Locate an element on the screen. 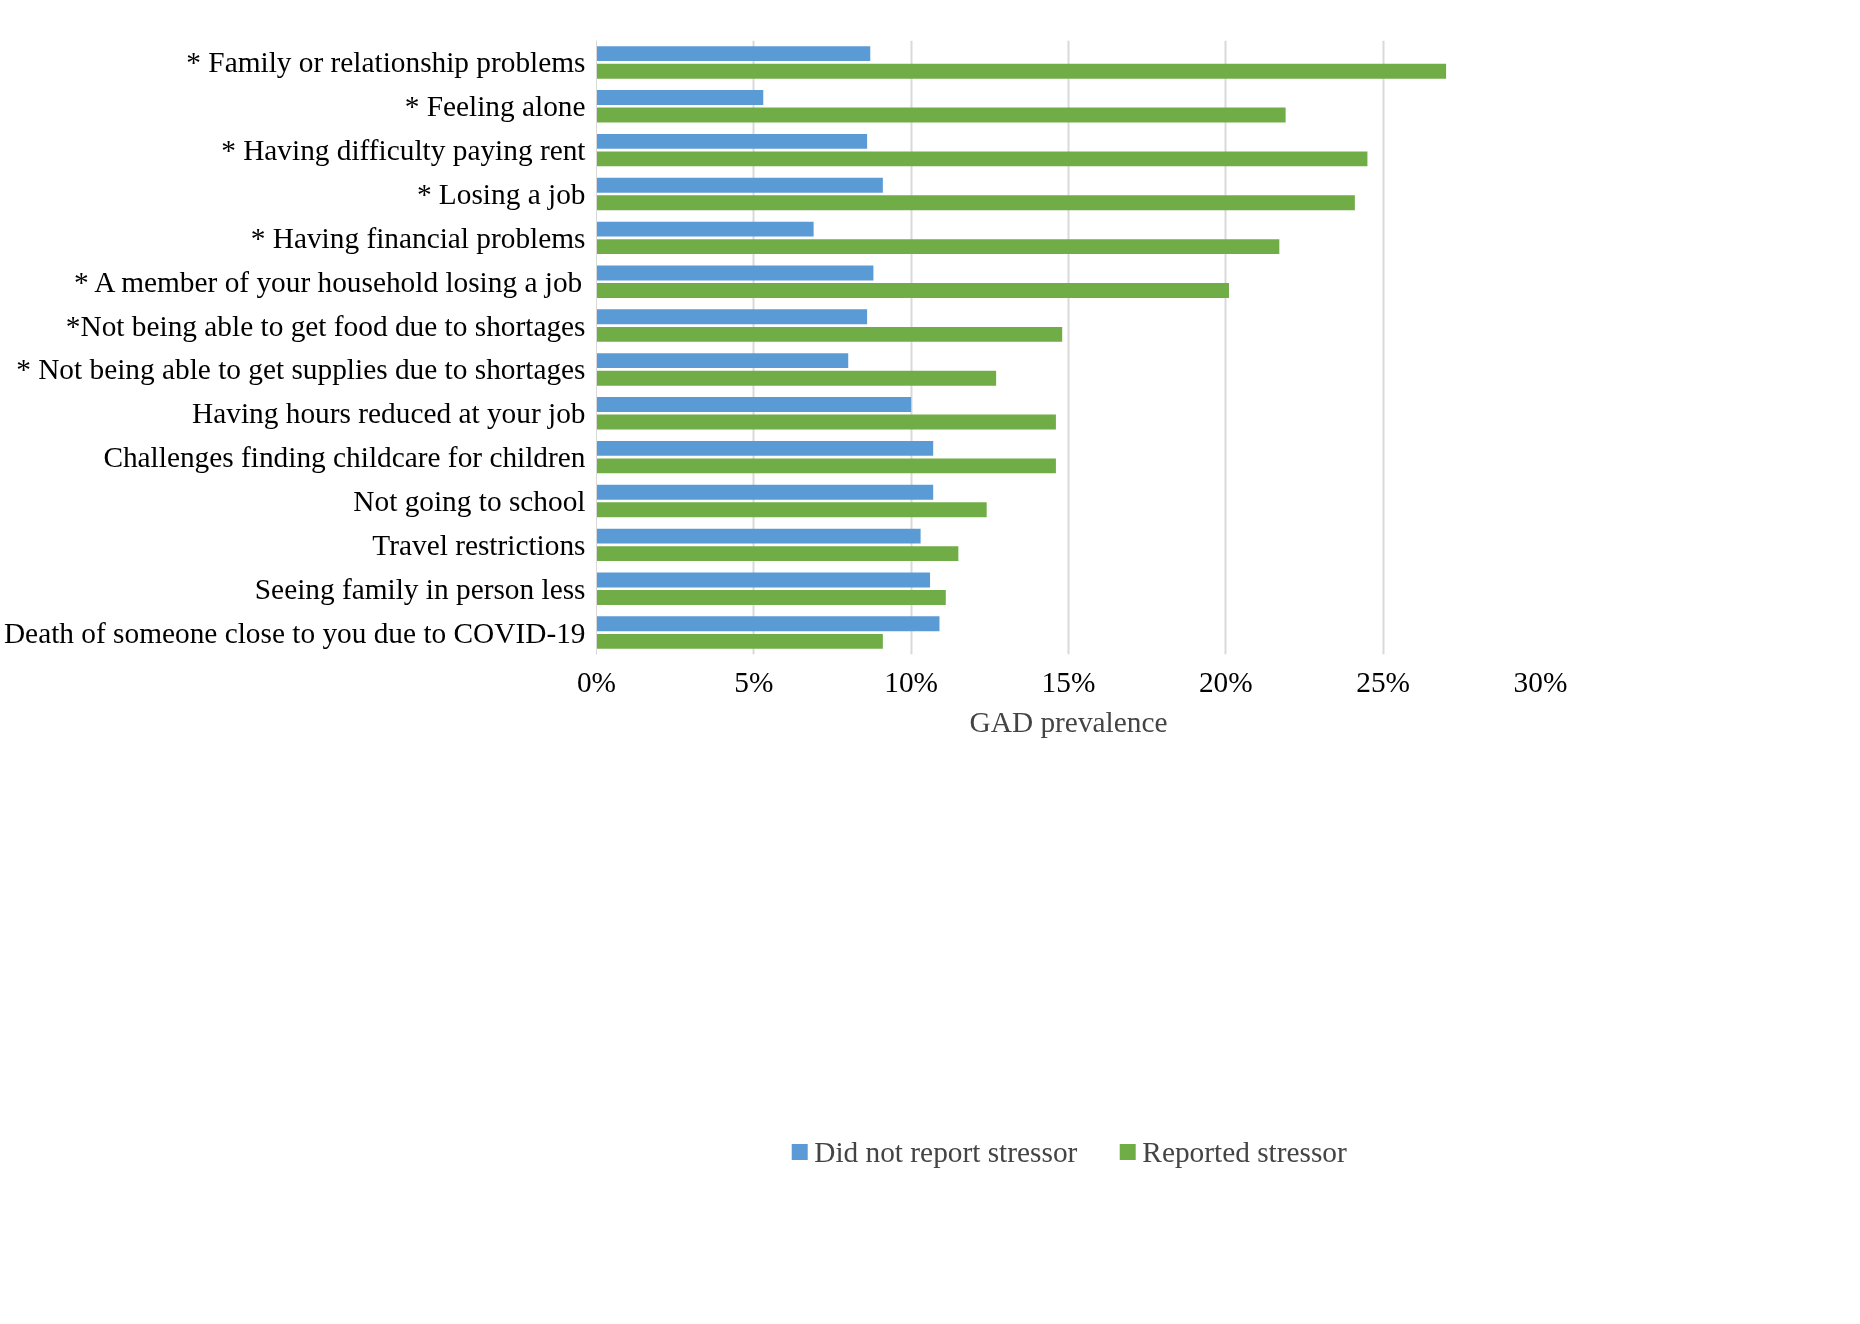 This screenshot has height=1324, width=1860. x-tick-label: 5% is located at coordinates (754, 681).